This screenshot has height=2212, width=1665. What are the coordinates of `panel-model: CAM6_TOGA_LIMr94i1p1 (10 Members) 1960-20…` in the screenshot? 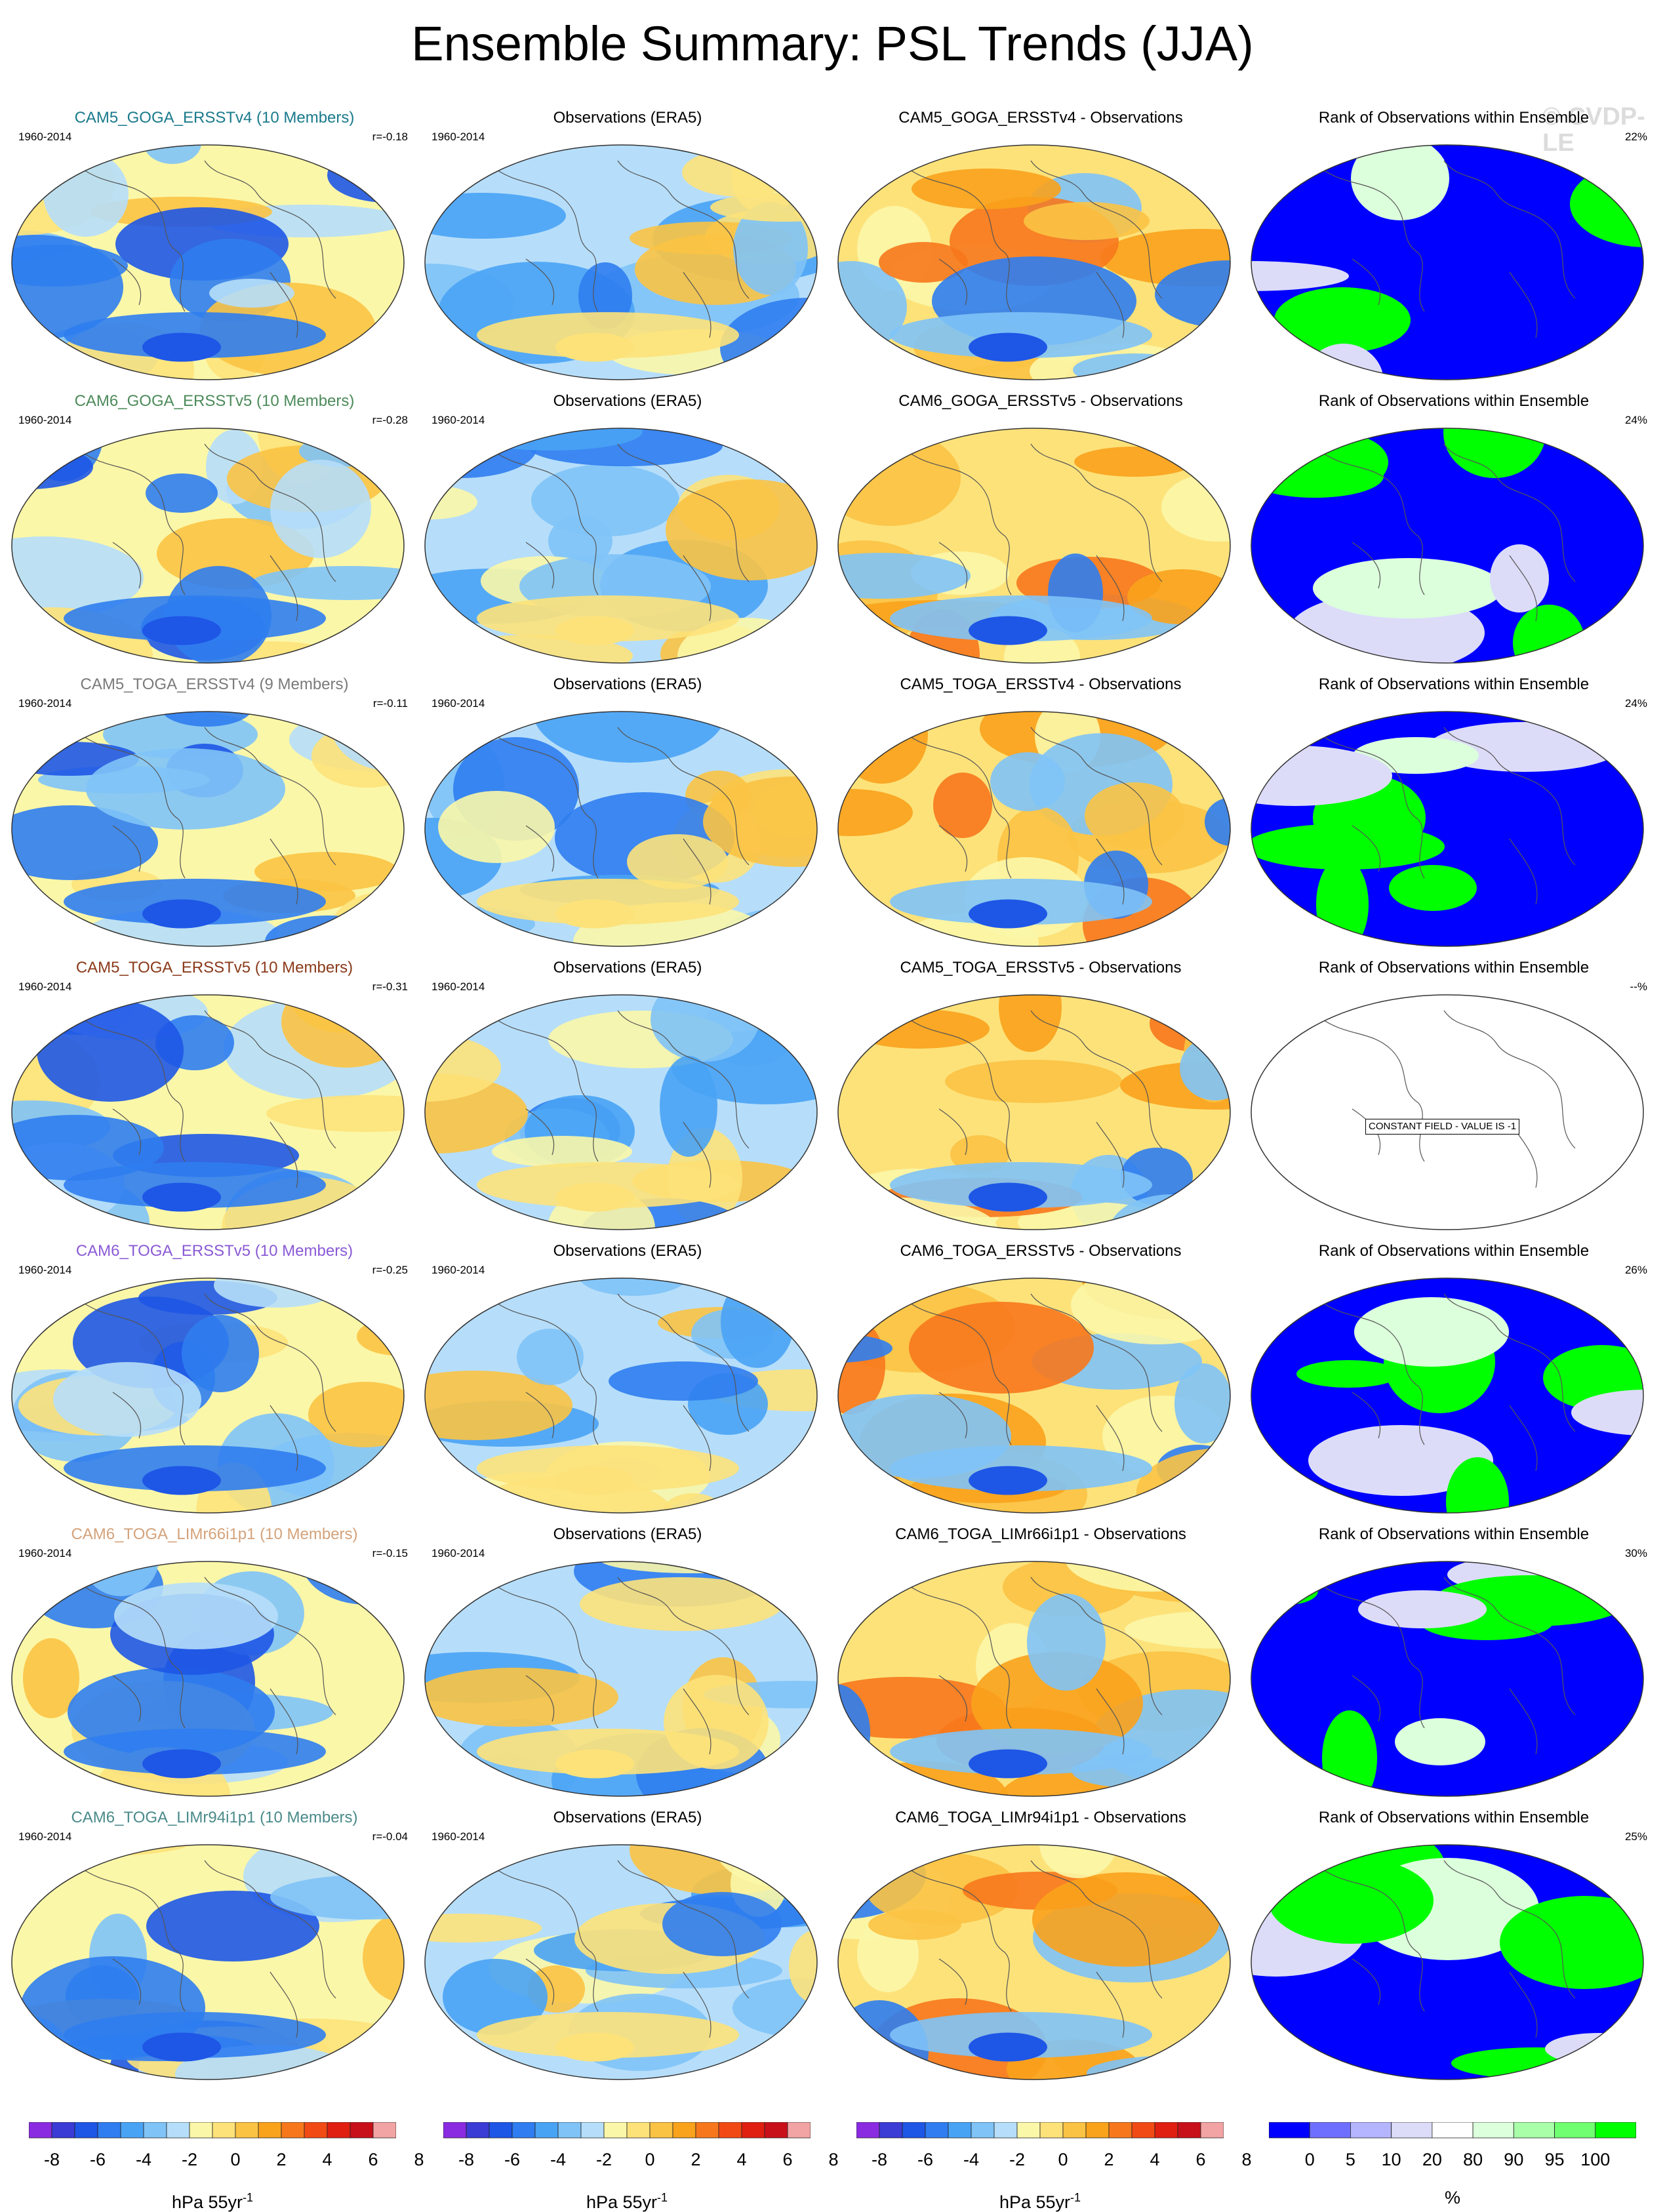 It's located at (214, 1950).